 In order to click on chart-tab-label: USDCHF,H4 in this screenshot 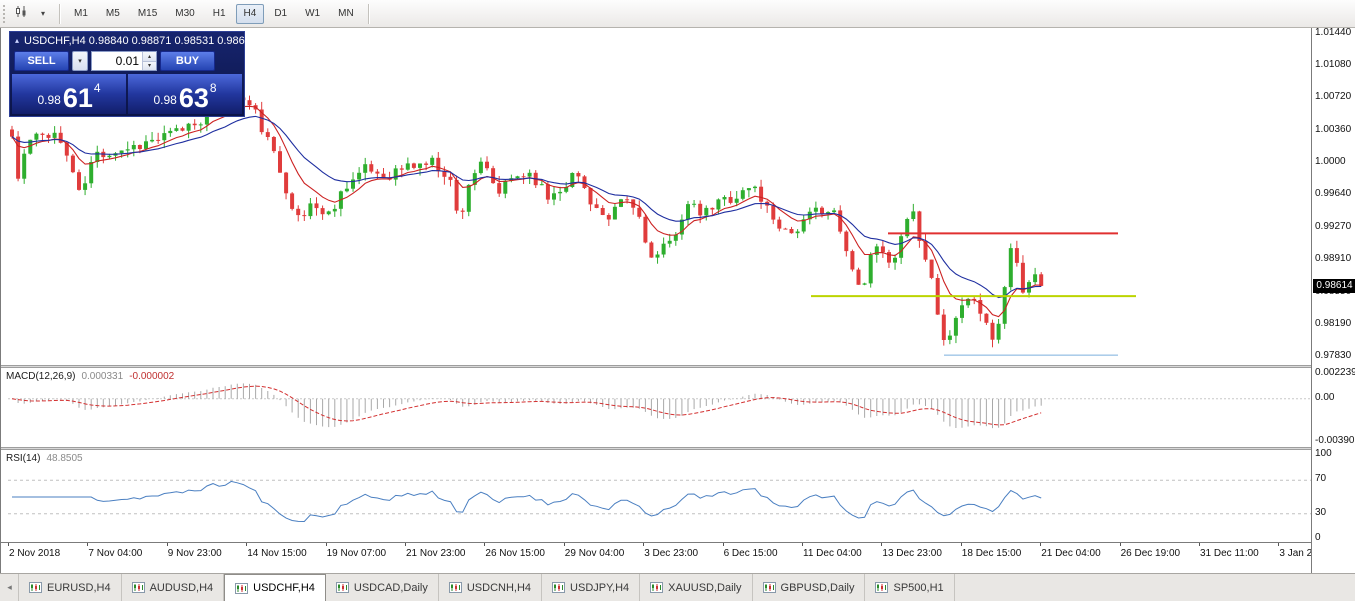, I will do `click(284, 588)`.